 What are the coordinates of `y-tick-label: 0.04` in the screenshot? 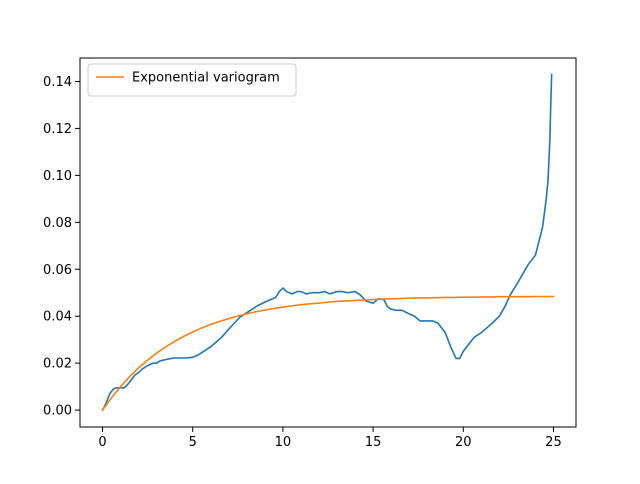 It's located at (57, 317).